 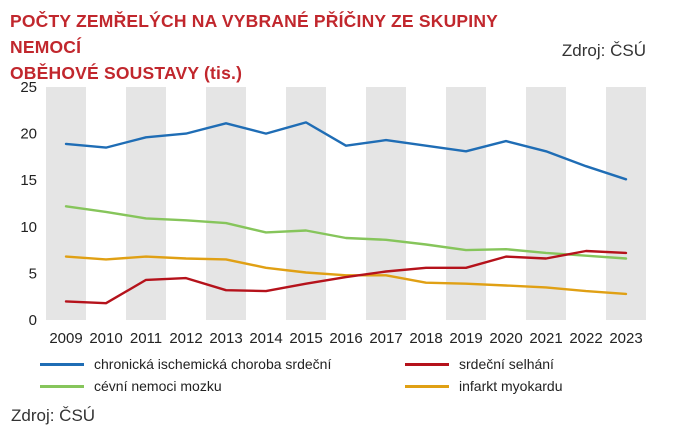 I want to click on x-tick-2021: 2021, so click(x=545, y=338).